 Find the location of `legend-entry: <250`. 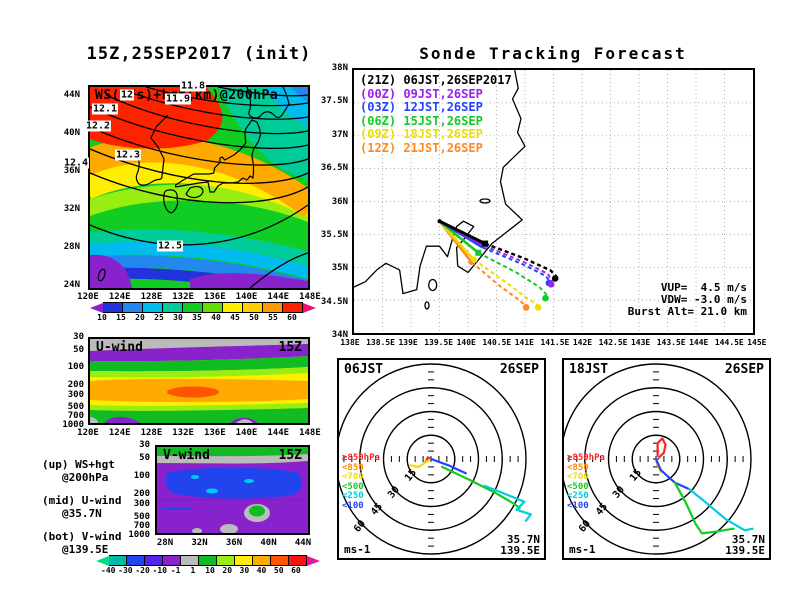

legend-entry: <250 is located at coordinates (353, 496).